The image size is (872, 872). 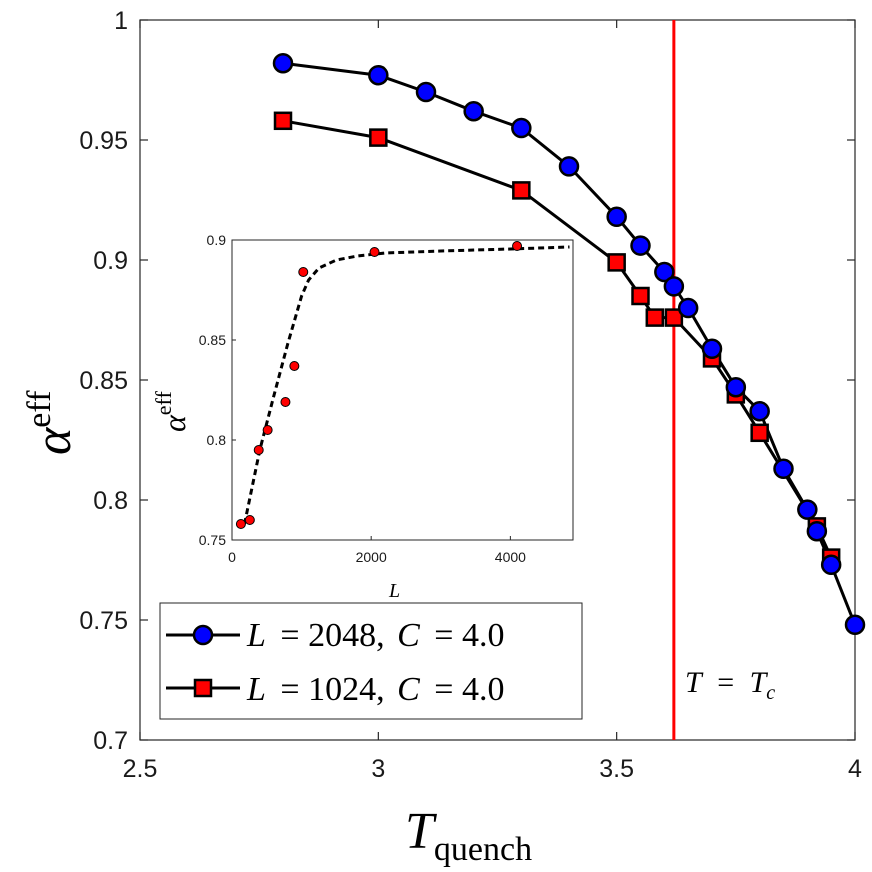 I want to click on tc-annotation: T = Tc, so click(x=730, y=685).